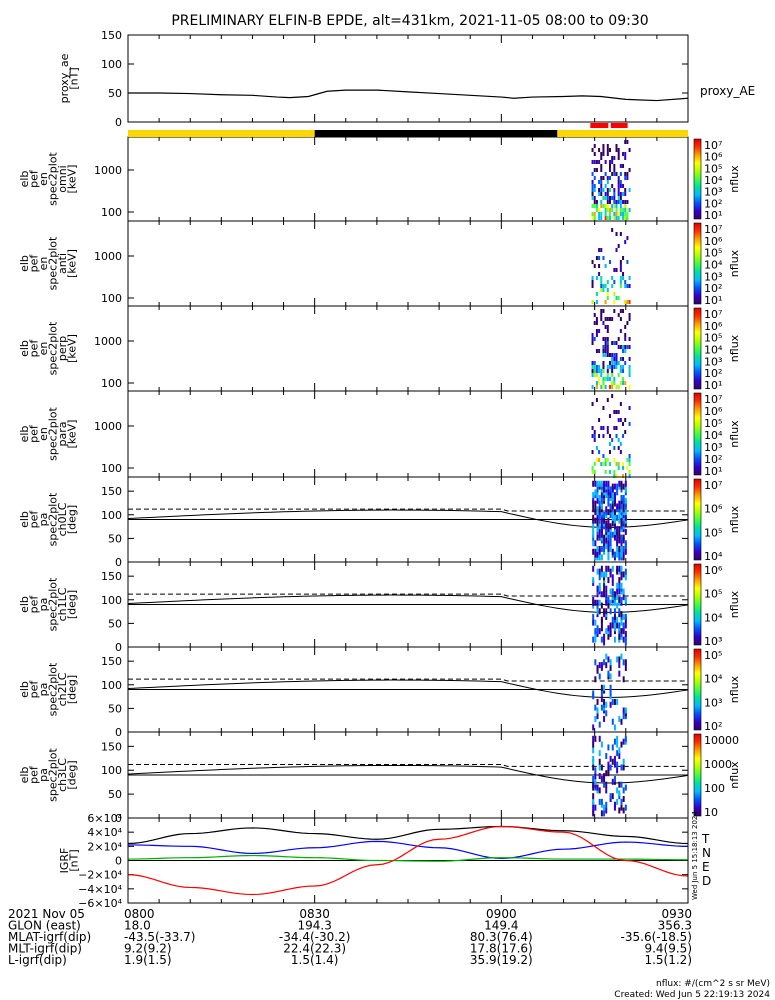 The image size is (775, 1000). I want to click on colorbar-tick: 10¹, so click(713, 471).